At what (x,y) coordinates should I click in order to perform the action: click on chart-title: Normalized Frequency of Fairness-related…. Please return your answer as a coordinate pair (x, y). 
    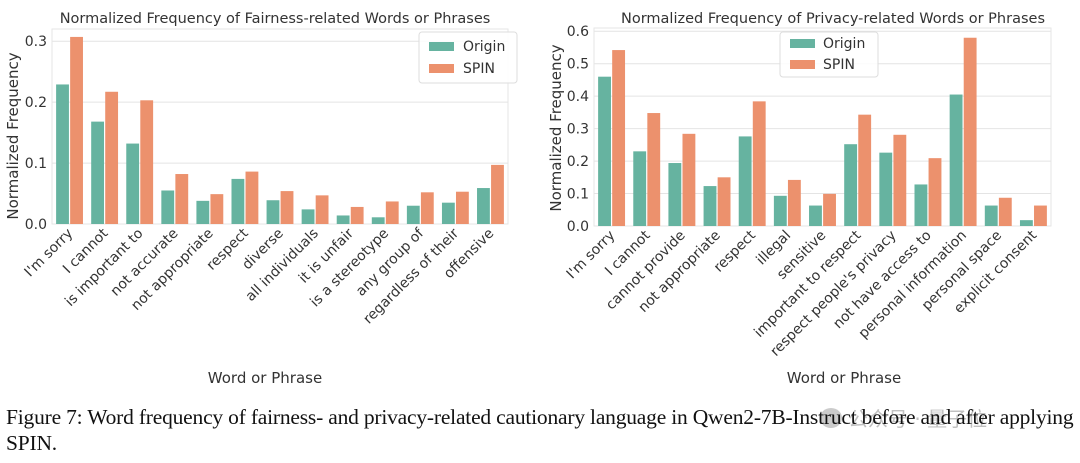
    Looking at the image, I should click on (275, 19).